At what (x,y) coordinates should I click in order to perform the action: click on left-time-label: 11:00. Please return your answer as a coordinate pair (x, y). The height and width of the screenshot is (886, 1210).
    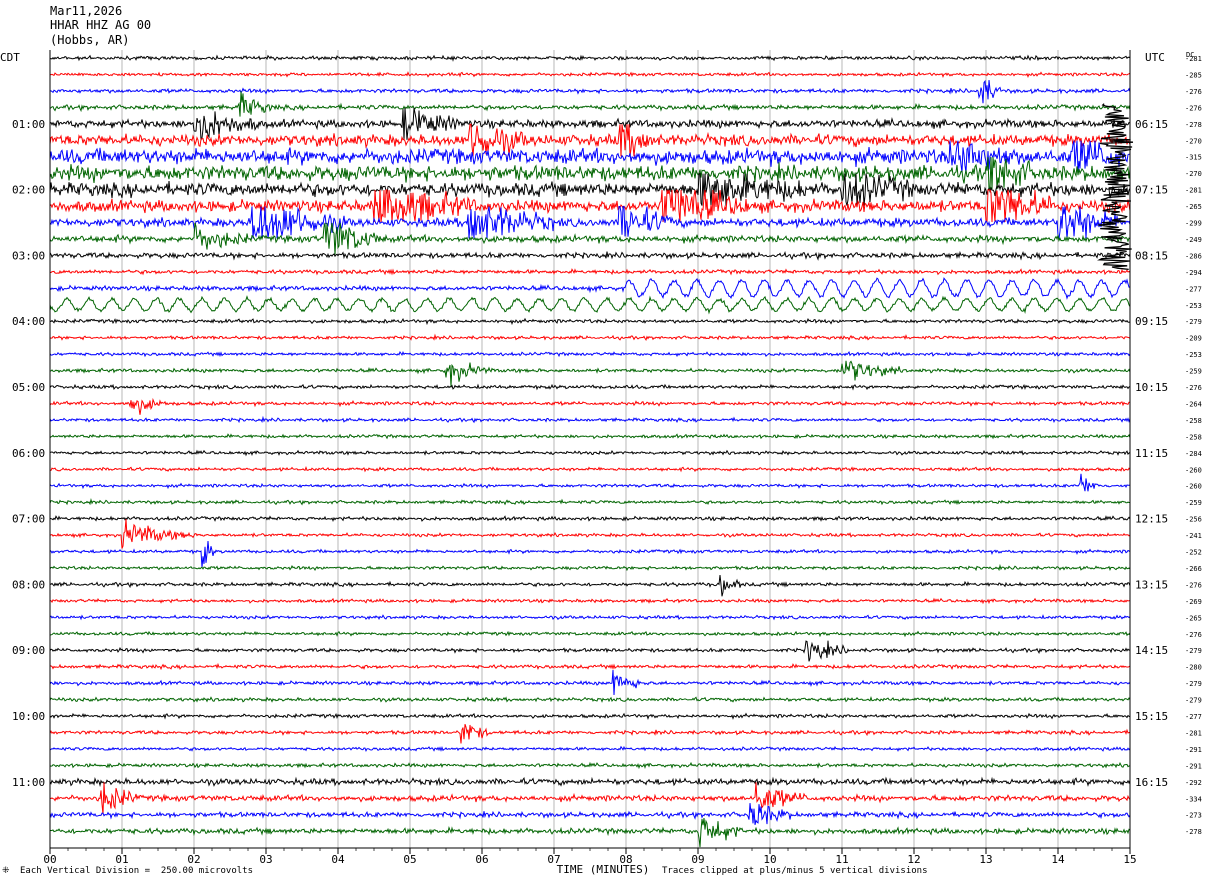
    Looking at the image, I should click on (28, 782).